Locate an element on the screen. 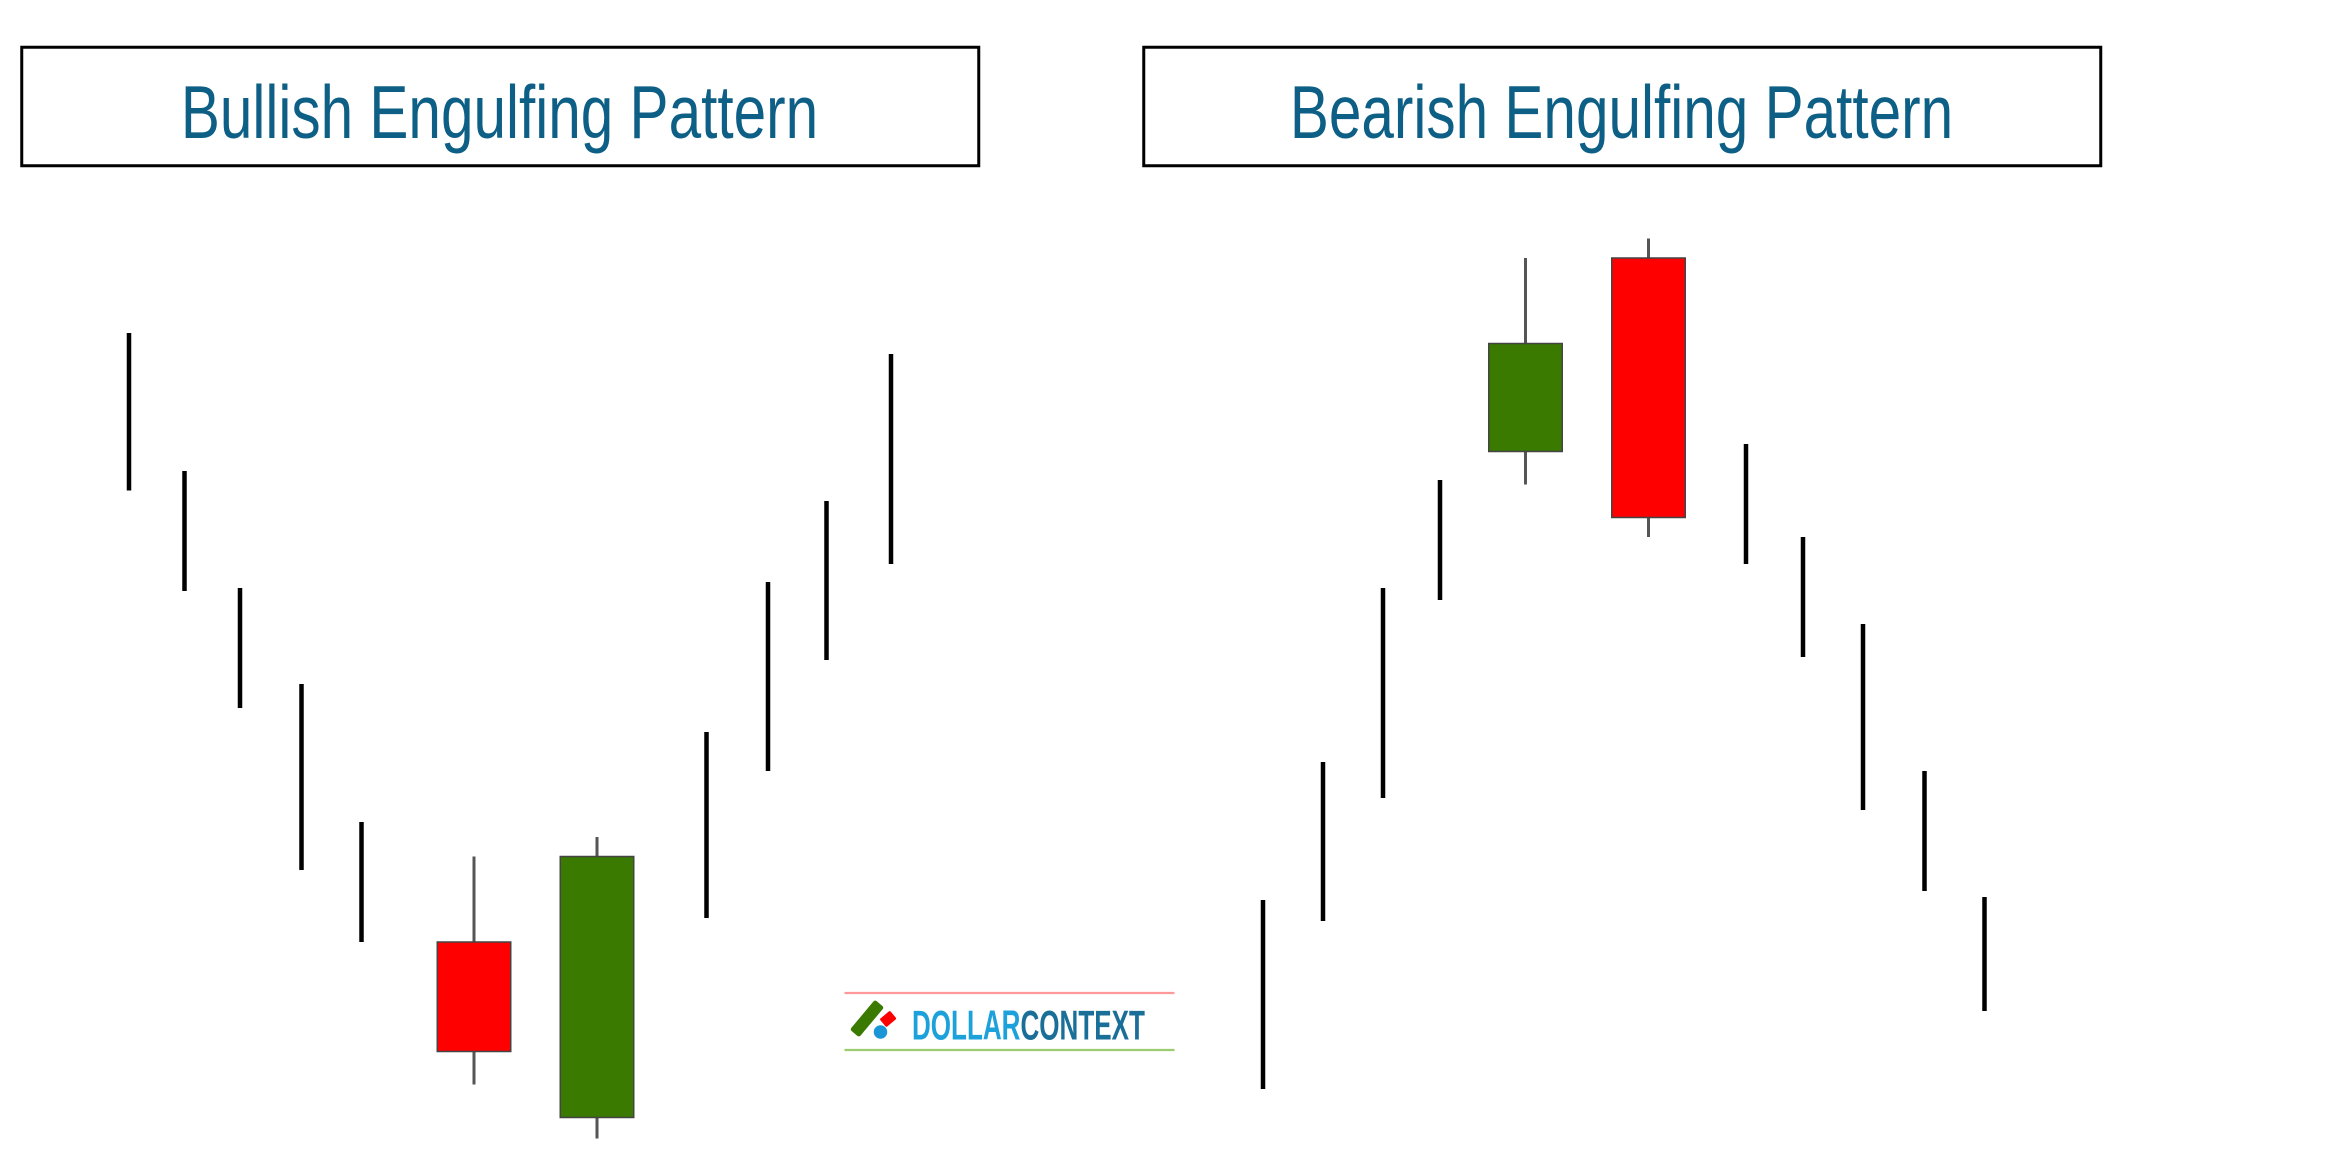 The height and width of the screenshot is (1176, 2346). dollarcontext-logo: DOLLARCONTEXT is located at coordinates (1009, 1021).